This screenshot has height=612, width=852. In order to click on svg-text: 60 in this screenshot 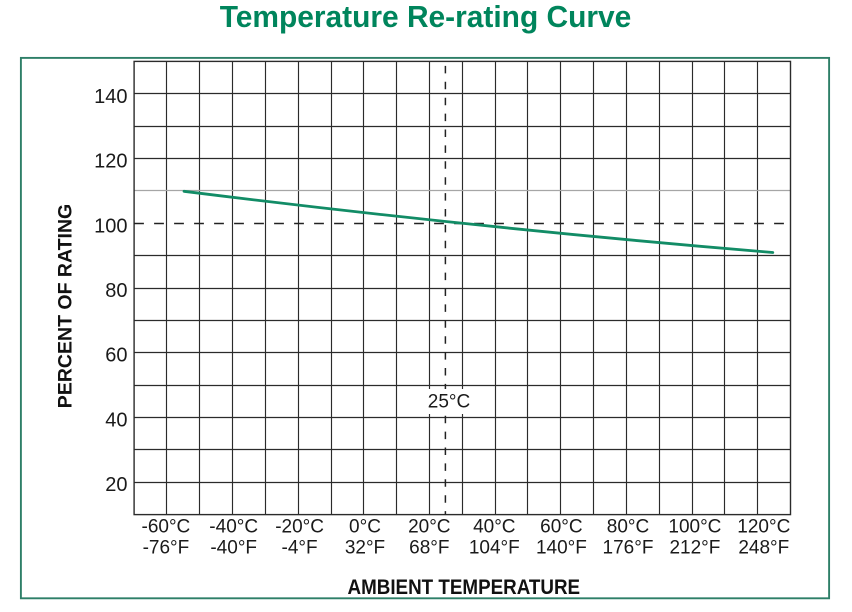, I will do `click(116, 356)`.